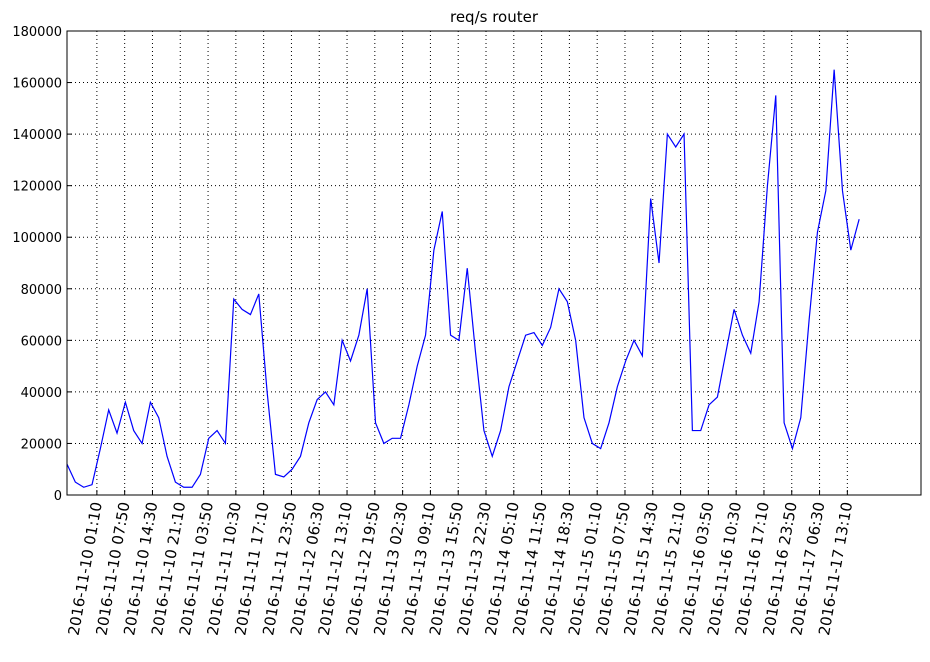 This screenshot has width=930, height=662. What do you see at coordinates (37, 84) in the screenshot?
I see `y-tick-label: 160000` at bounding box center [37, 84].